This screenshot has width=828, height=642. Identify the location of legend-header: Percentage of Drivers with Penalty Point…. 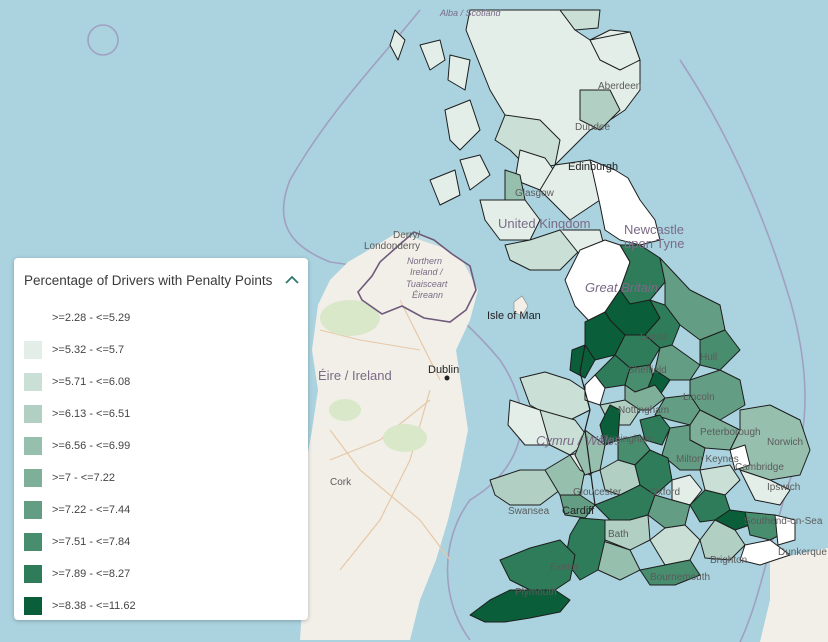
(162, 280).